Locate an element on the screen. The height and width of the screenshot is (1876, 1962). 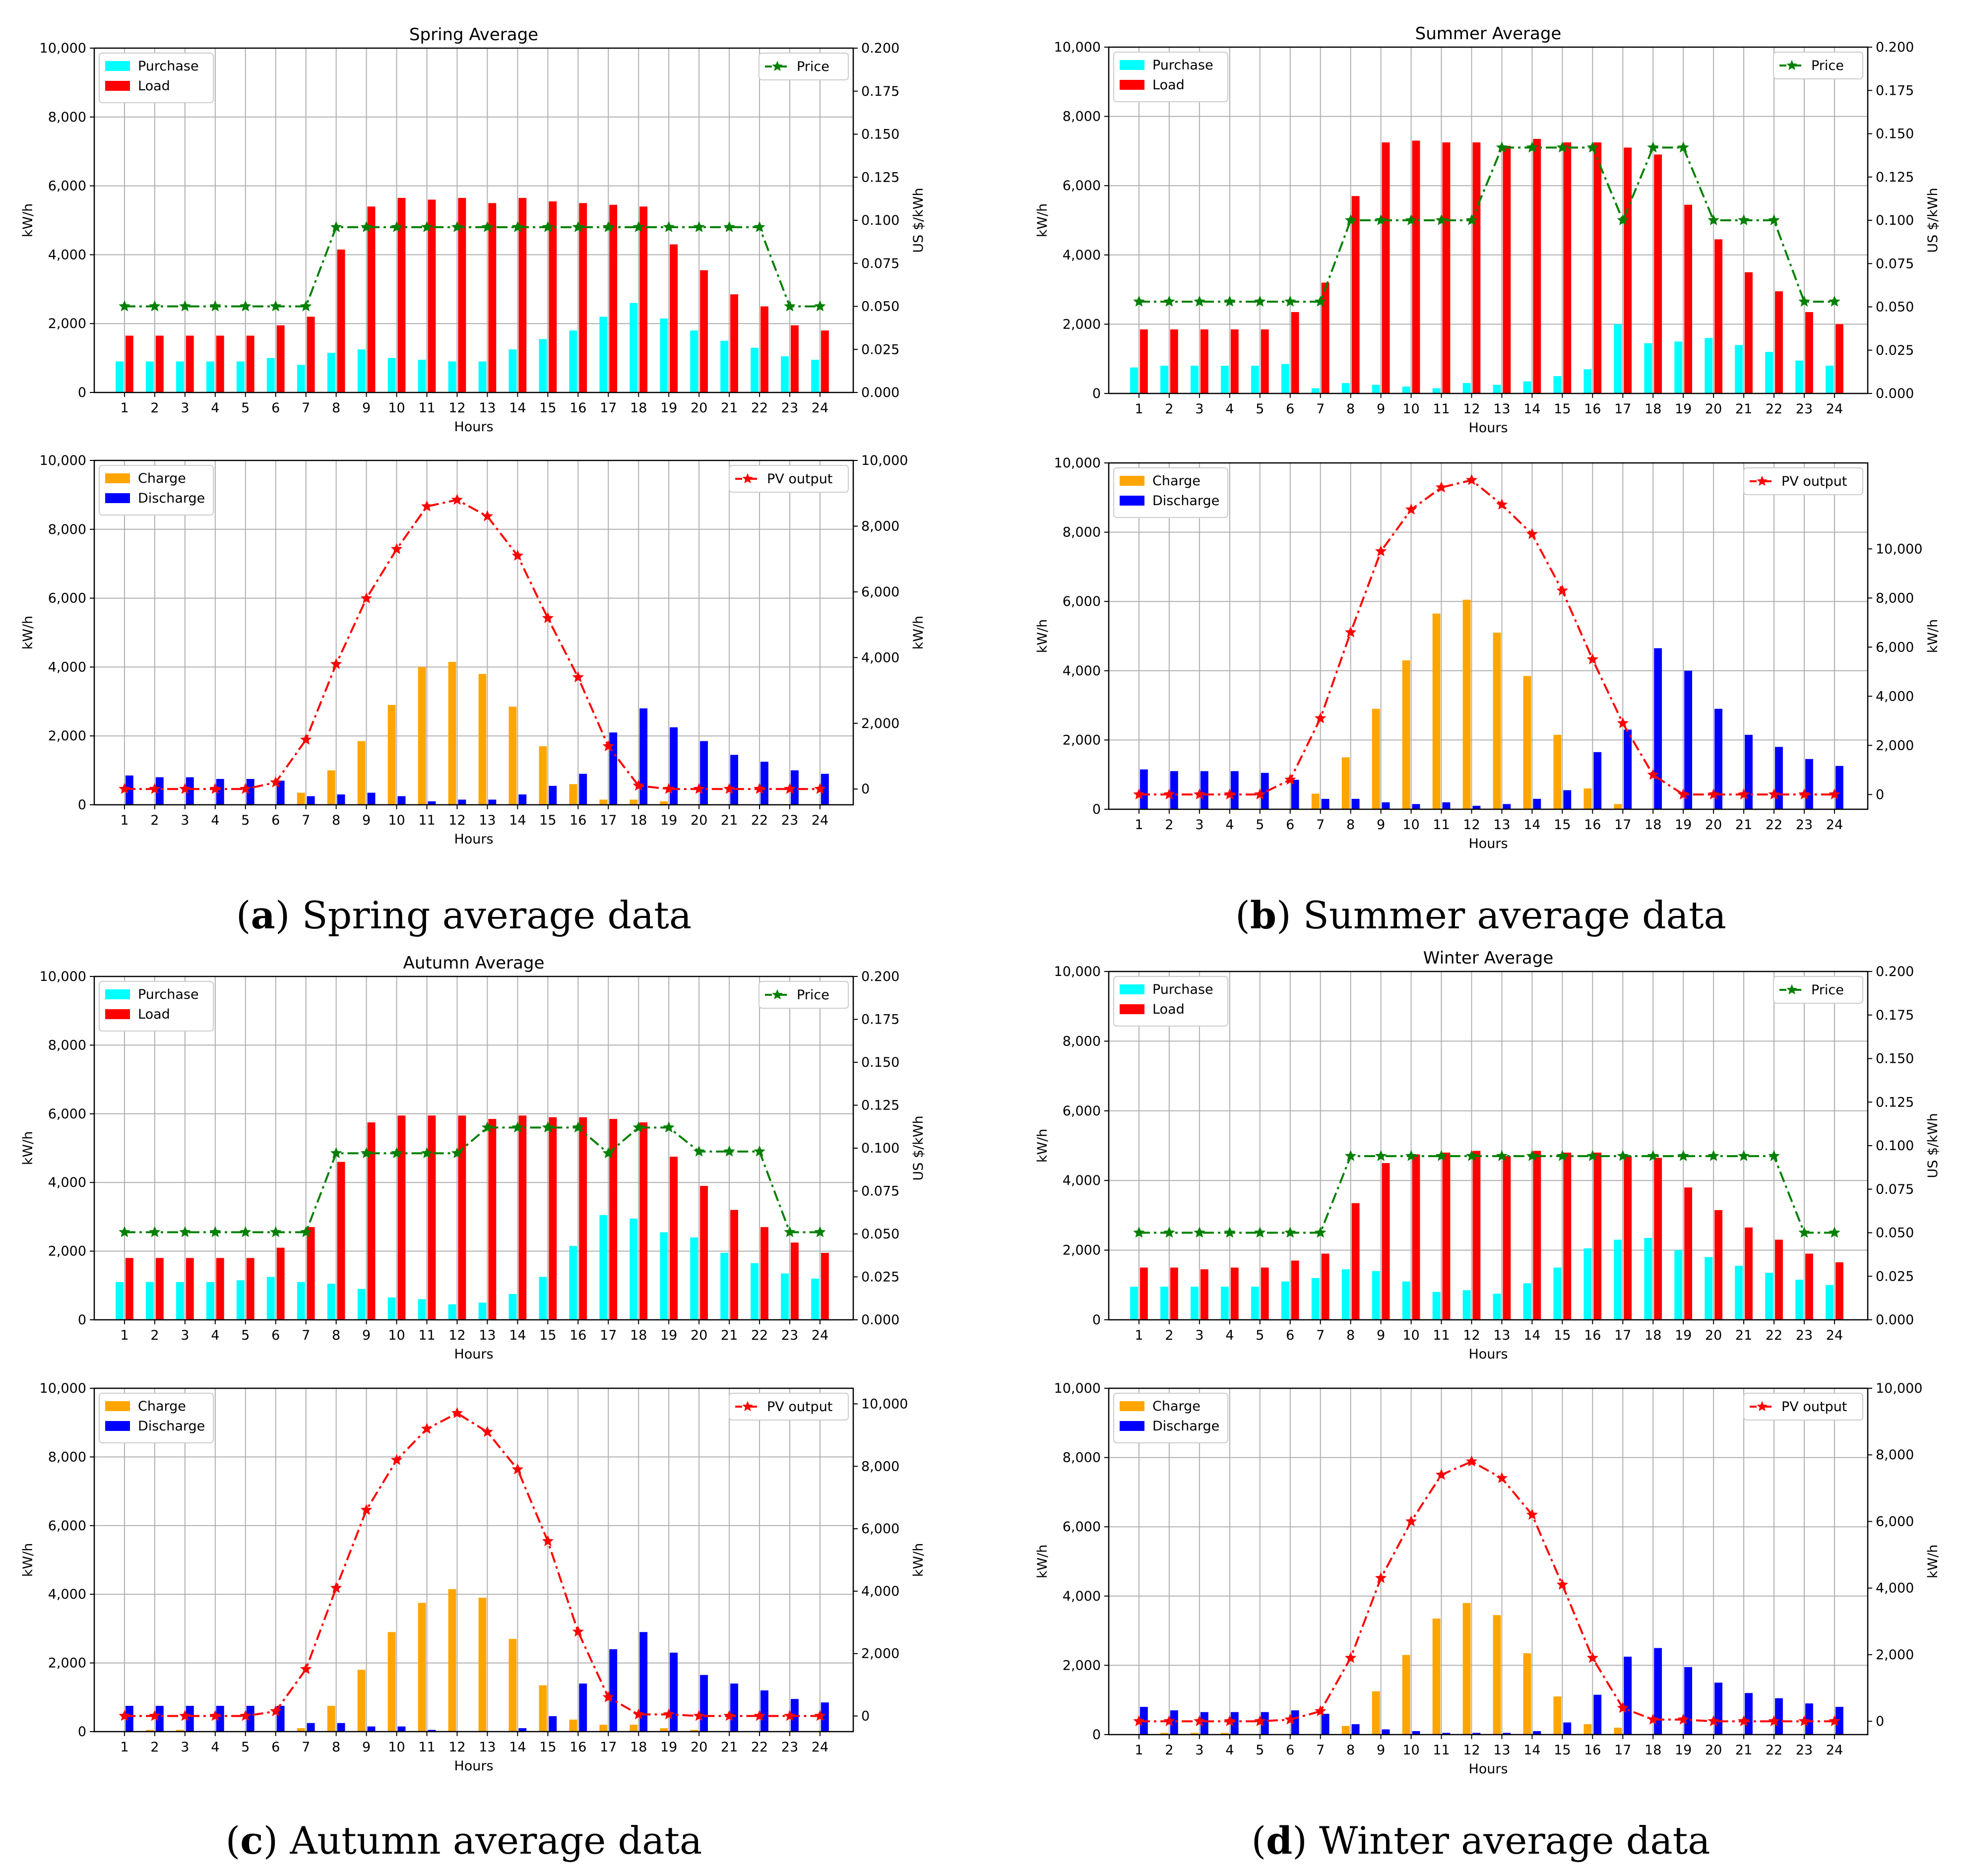
x-tick-label: 6 is located at coordinates (275, 408).